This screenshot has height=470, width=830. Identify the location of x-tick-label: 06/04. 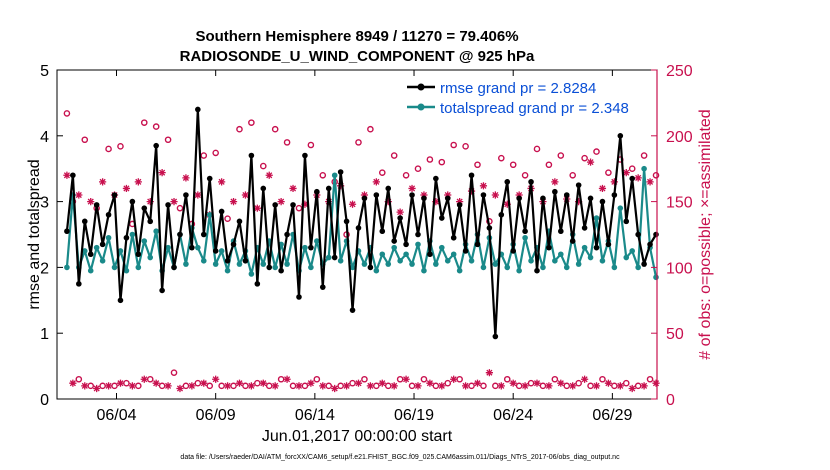
(116, 415).